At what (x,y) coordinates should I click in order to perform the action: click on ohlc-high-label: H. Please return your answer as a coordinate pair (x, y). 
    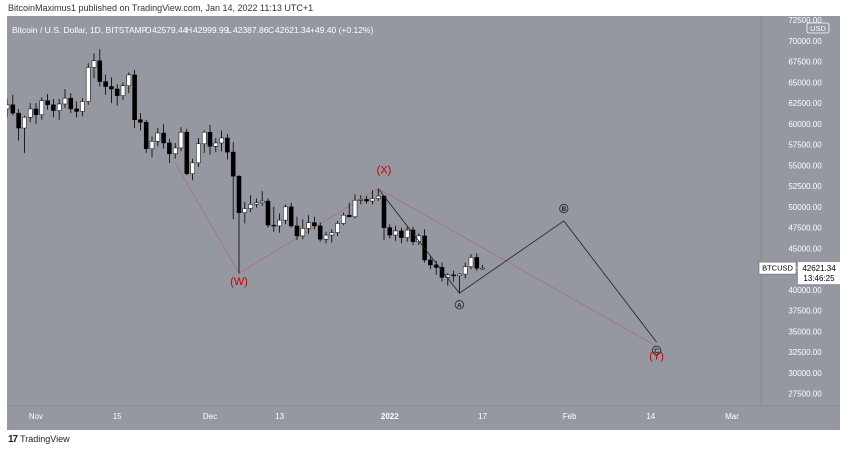
    Looking at the image, I should click on (189, 30).